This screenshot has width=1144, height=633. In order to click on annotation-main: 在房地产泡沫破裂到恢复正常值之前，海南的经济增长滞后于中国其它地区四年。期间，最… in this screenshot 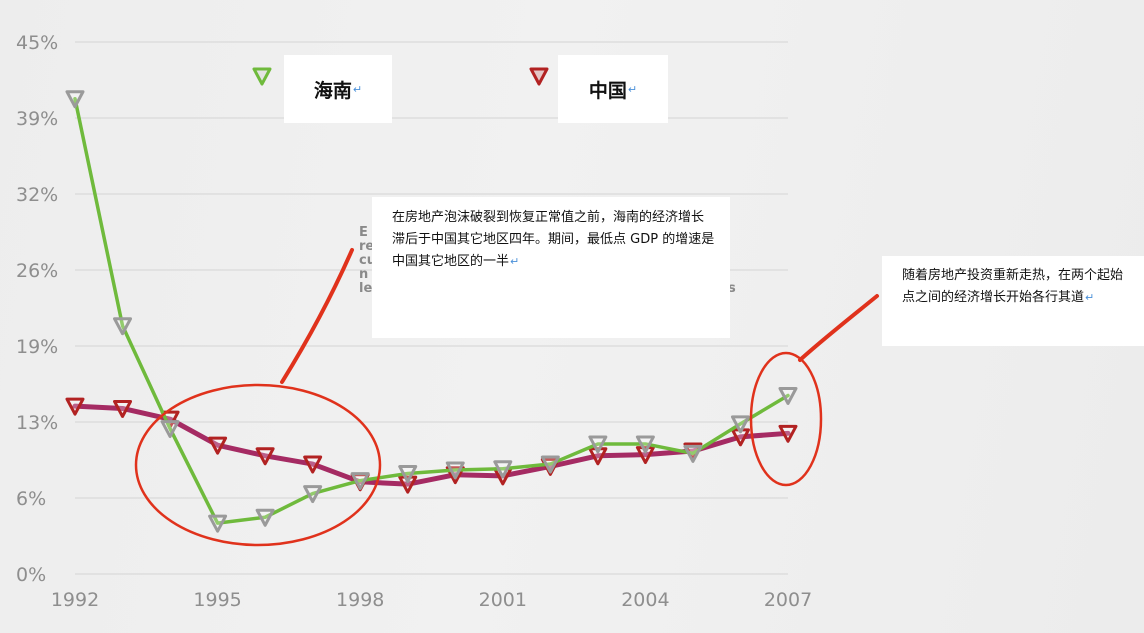, I will do `click(551, 267)`.